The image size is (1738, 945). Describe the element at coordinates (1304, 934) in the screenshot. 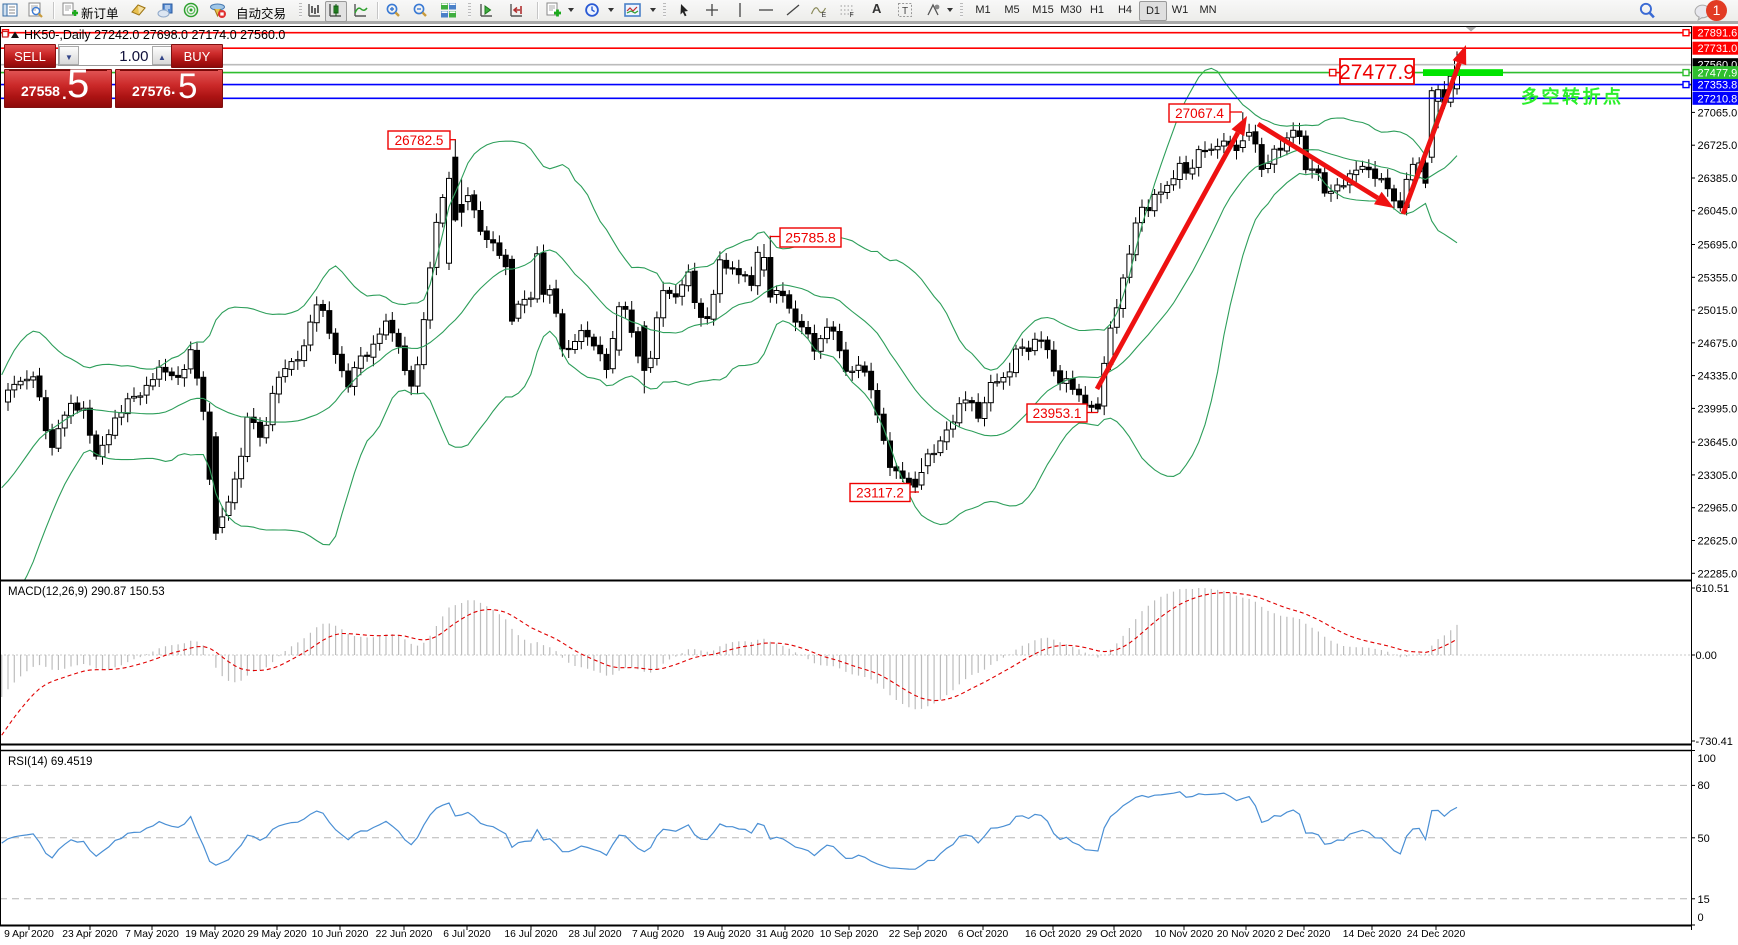

I see `svg-text: 2 Dec 2020` at that location.